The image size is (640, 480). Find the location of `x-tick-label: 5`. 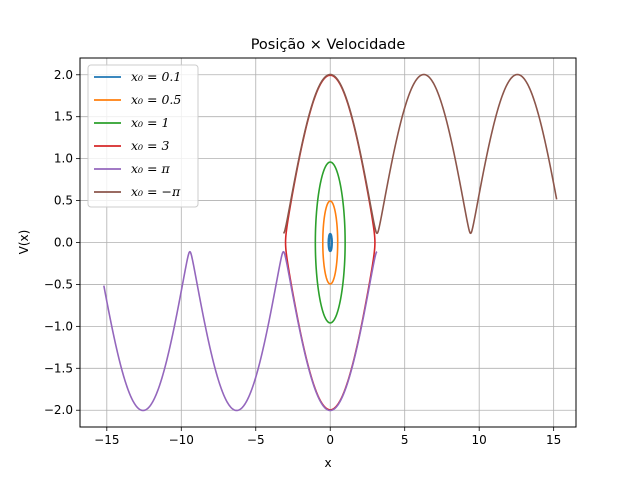

x-tick-label: 5 is located at coordinates (405, 440).